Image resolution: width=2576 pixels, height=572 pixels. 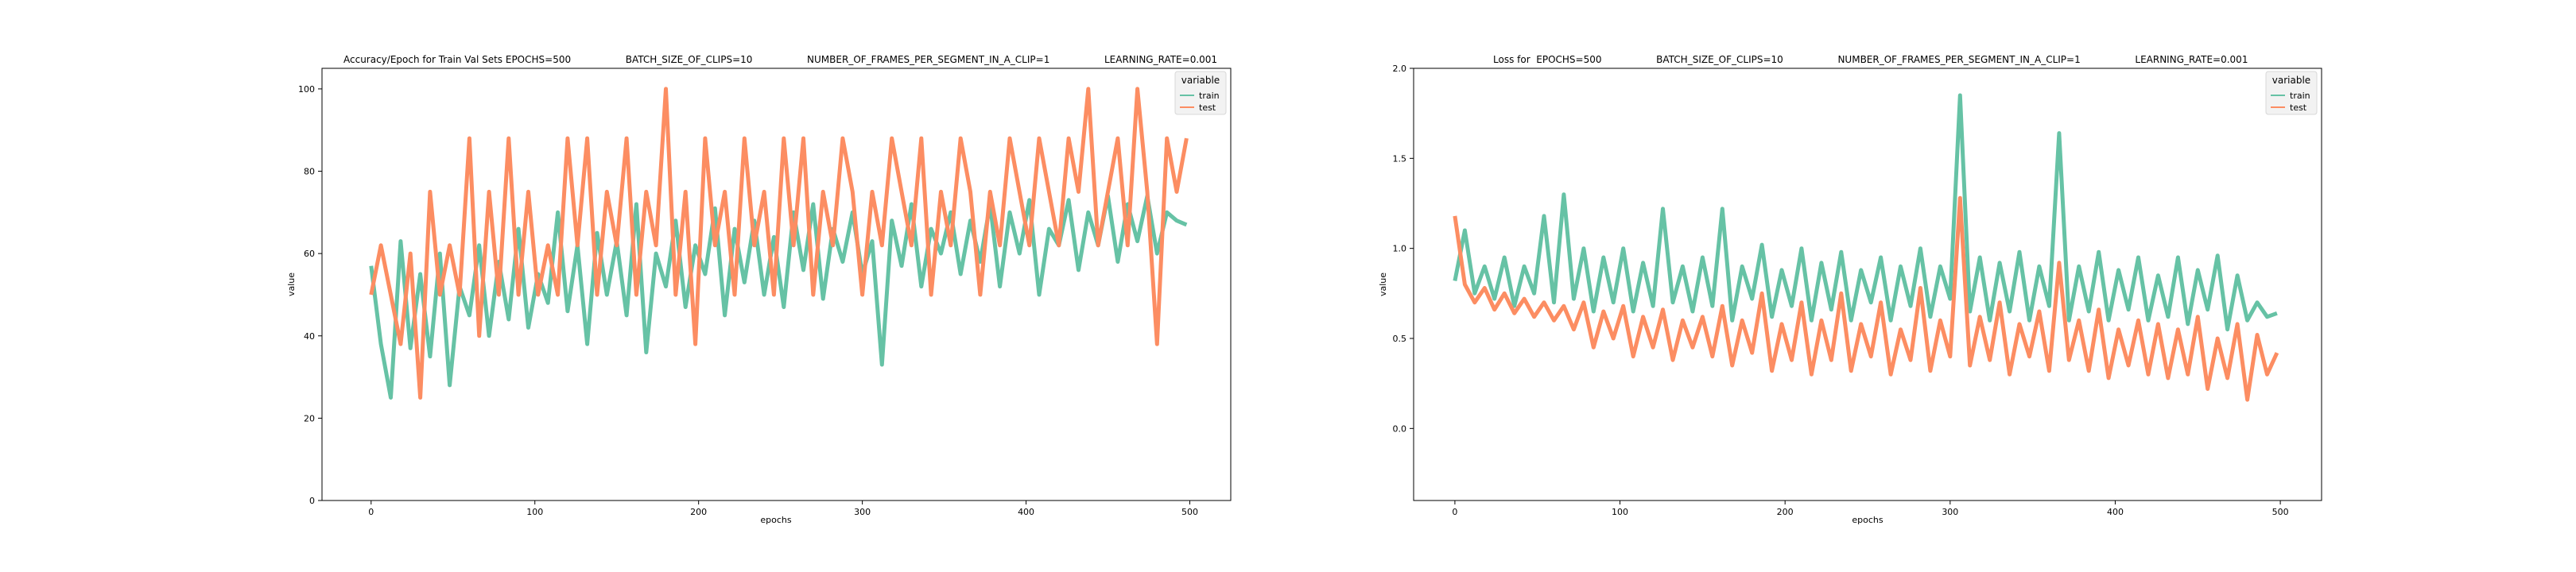 What do you see at coordinates (1400, 428) in the screenshot?
I see `y-tick-label: 0.0` at bounding box center [1400, 428].